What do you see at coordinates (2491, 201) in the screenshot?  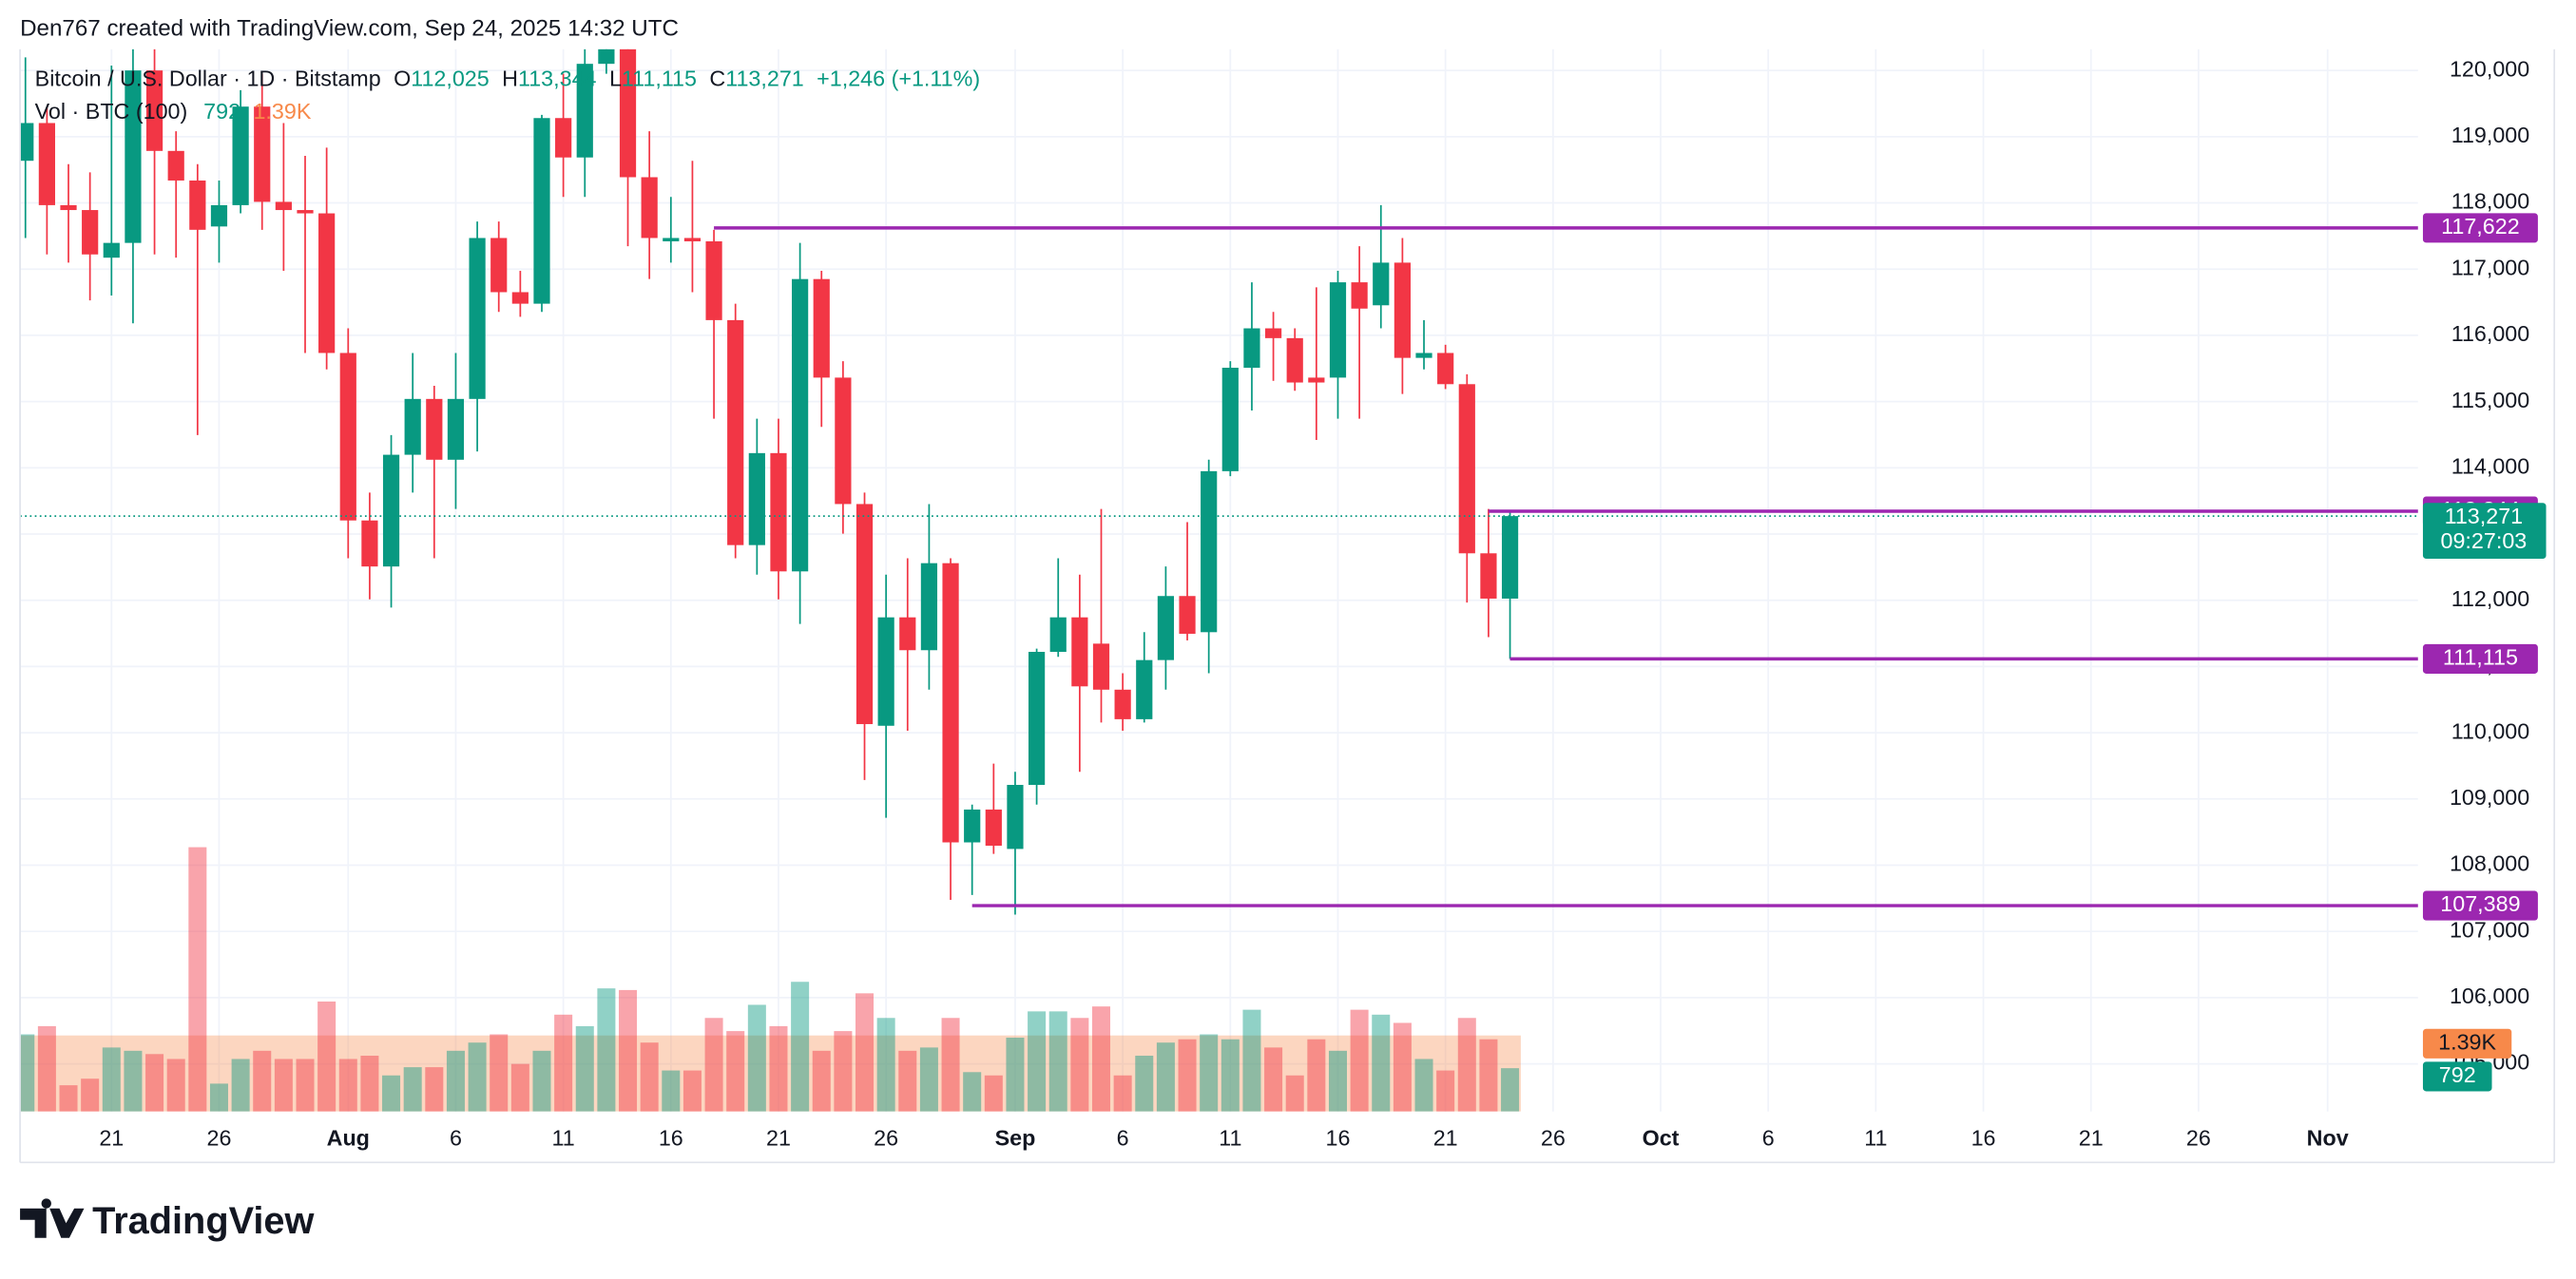 I see `y-tick-label: 118,000` at bounding box center [2491, 201].